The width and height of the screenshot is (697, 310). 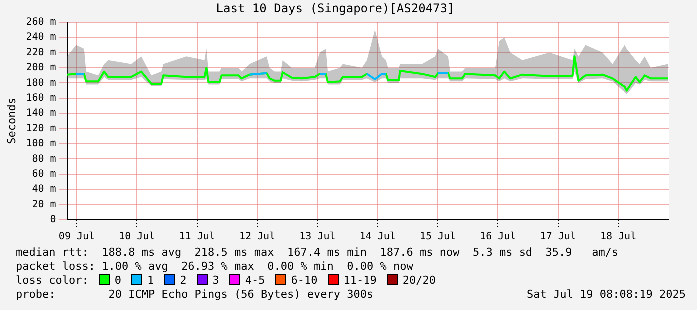 What do you see at coordinates (41, 22) in the screenshot?
I see `y-tick-label: 260 m` at bounding box center [41, 22].